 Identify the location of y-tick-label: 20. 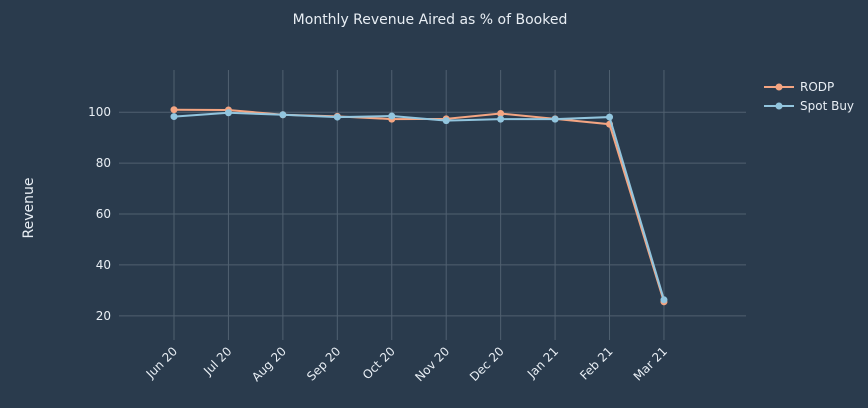
(103, 316).